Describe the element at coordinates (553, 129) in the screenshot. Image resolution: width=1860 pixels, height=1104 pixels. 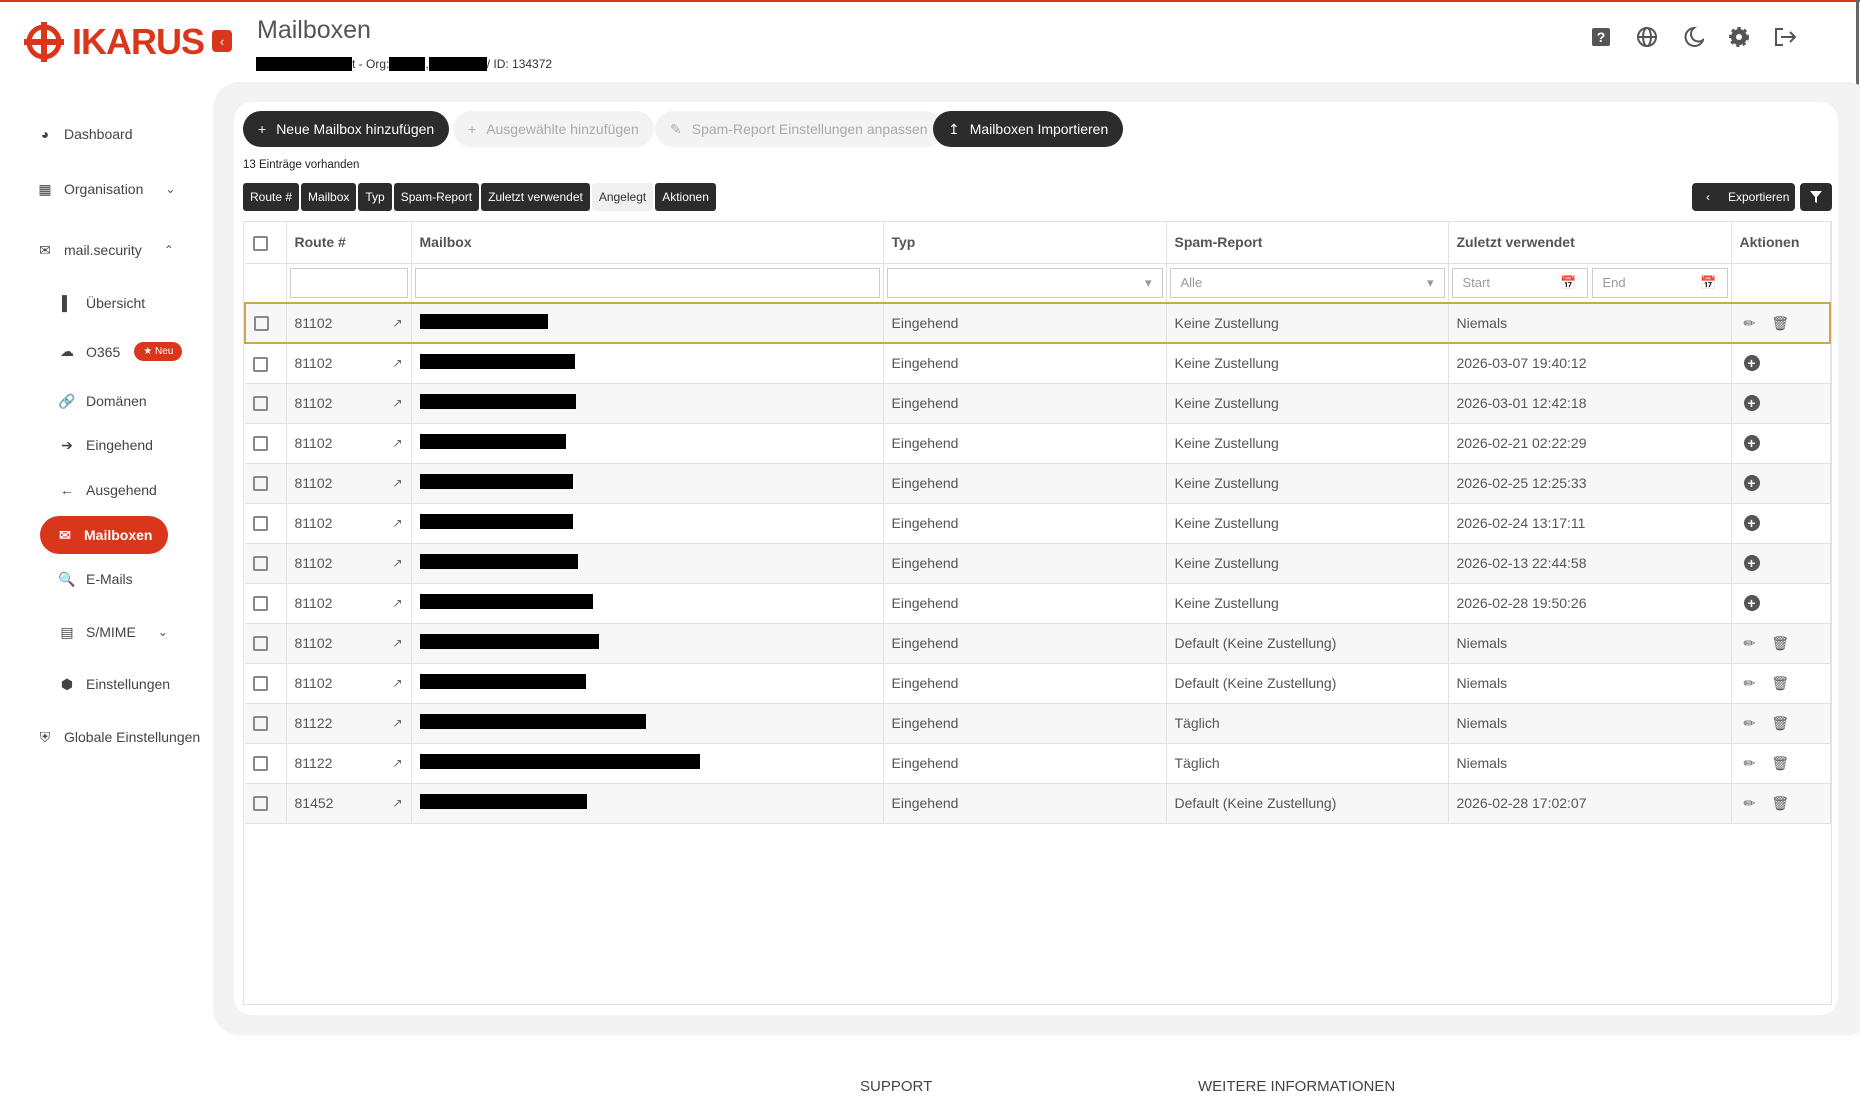
I see `add-selected-button: + Ausgewählte hinzufügen` at that location.